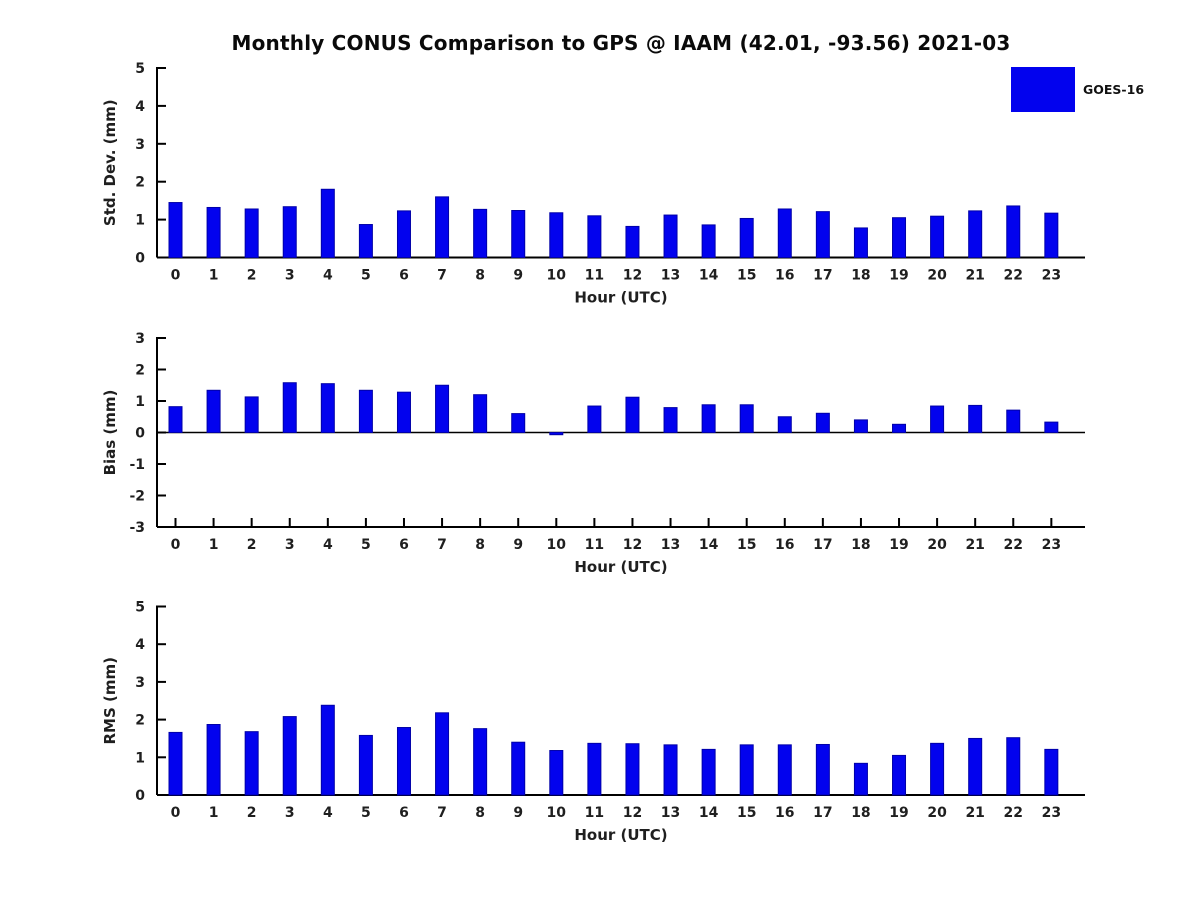 This screenshot has height=900, width=1200. What do you see at coordinates (557, 545) in the screenshot?
I see `x-tick-label: 10` at bounding box center [557, 545].